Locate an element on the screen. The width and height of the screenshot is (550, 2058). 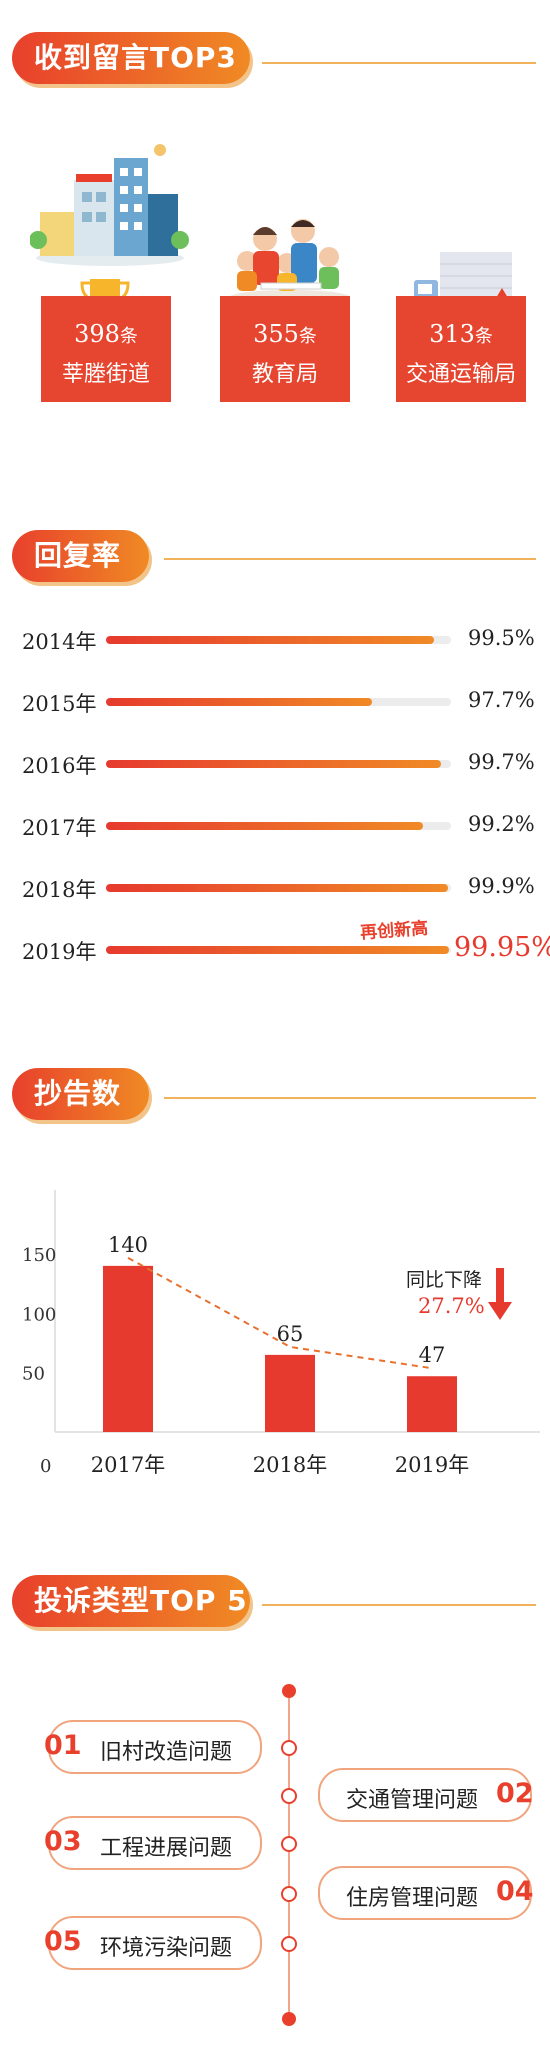
complaint-text: 环境污染问题 is located at coordinates (166, 1948).